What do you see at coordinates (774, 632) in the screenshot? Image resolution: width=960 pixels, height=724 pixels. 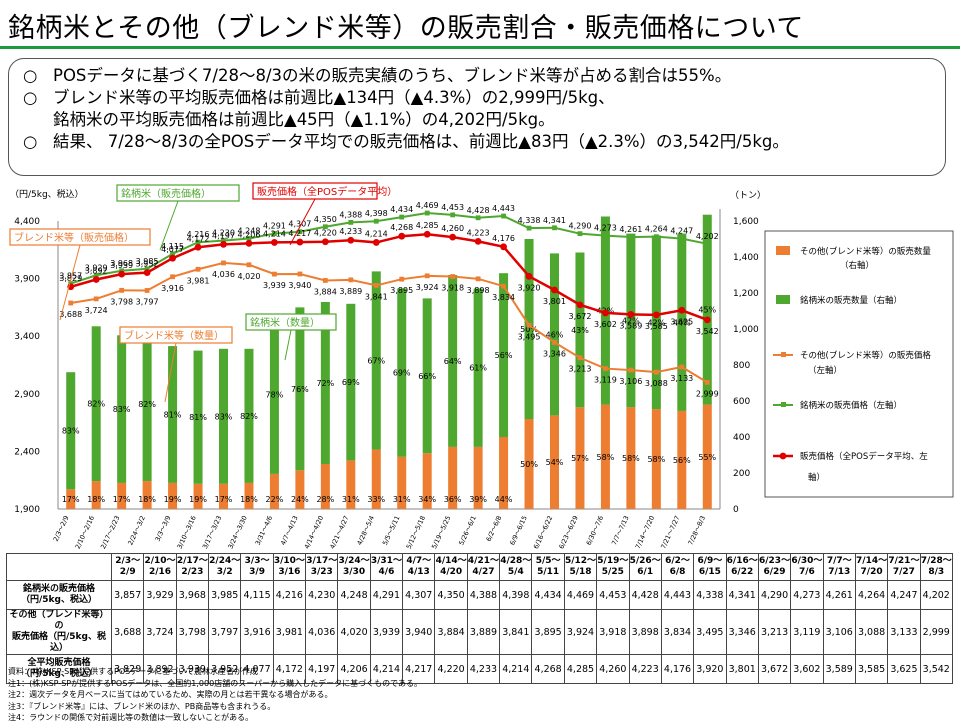 I see `table-cell: 3,213` at bounding box center [774, 632].